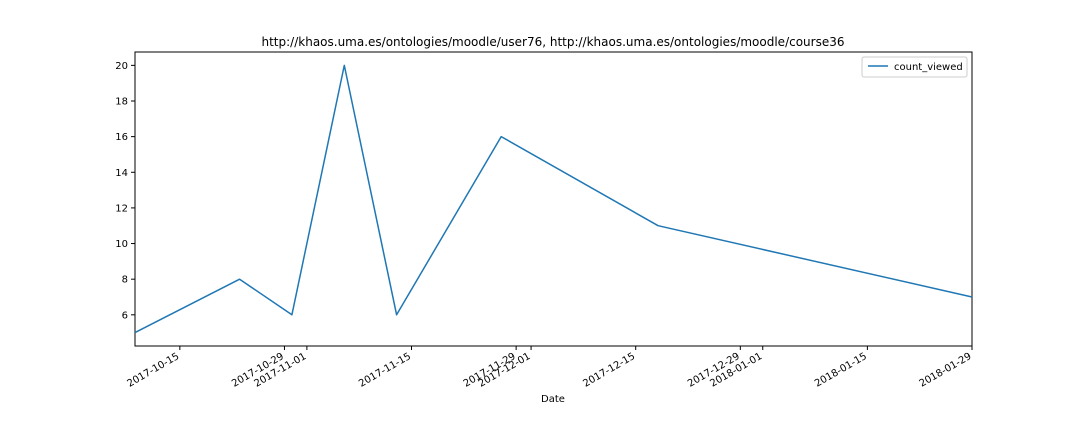  What do you see at coordinates (385, 370) in the screenshot?
I see `x-tick-label: 2017-11-15` at bounding box center [385, 370].